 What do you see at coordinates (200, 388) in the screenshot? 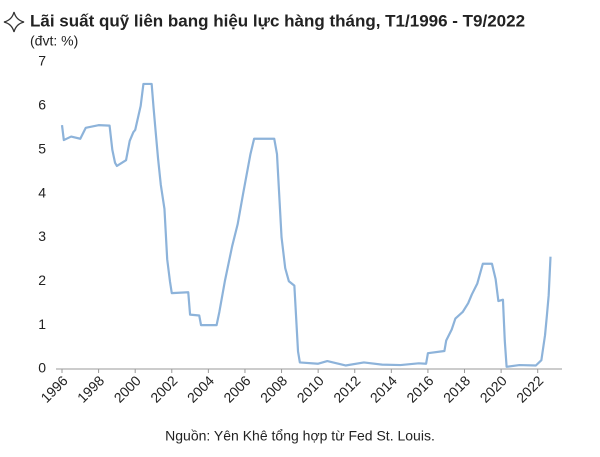
I see `x-tick-label: 2004` at bounding box center [200, 388].